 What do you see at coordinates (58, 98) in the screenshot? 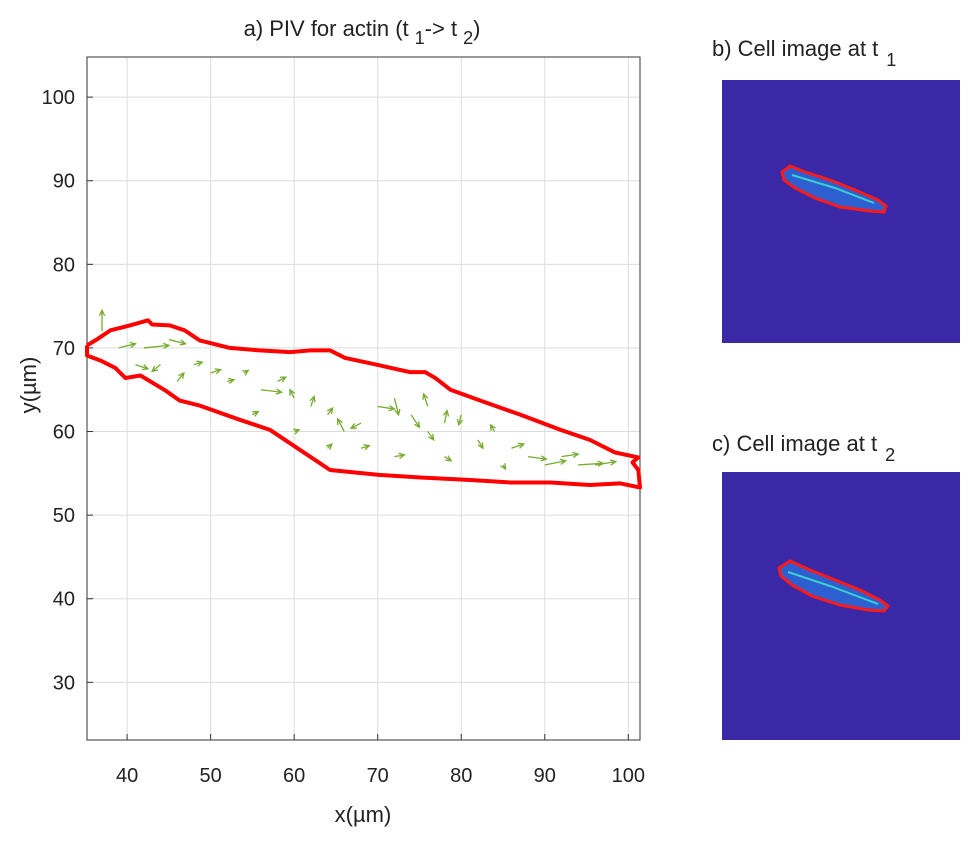
I see `y-tick-label: 100` at bounding box center [58, 98].